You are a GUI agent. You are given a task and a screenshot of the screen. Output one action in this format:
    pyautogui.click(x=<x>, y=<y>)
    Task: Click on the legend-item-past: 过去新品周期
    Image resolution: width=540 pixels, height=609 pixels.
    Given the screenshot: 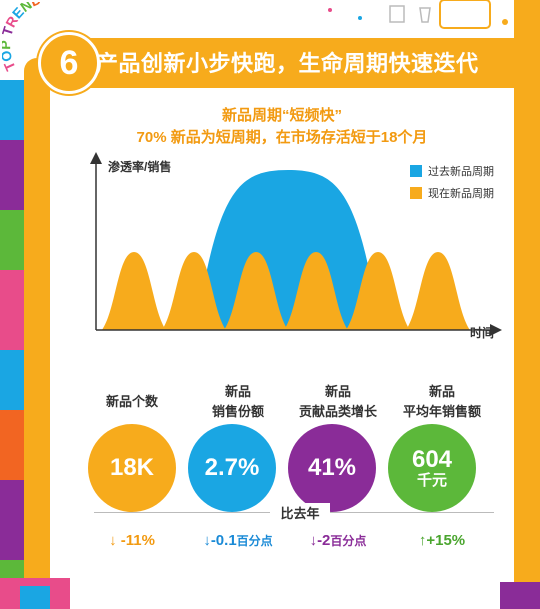 What is the action you would take?
    pyautogui.click(x=452, y=171)
    